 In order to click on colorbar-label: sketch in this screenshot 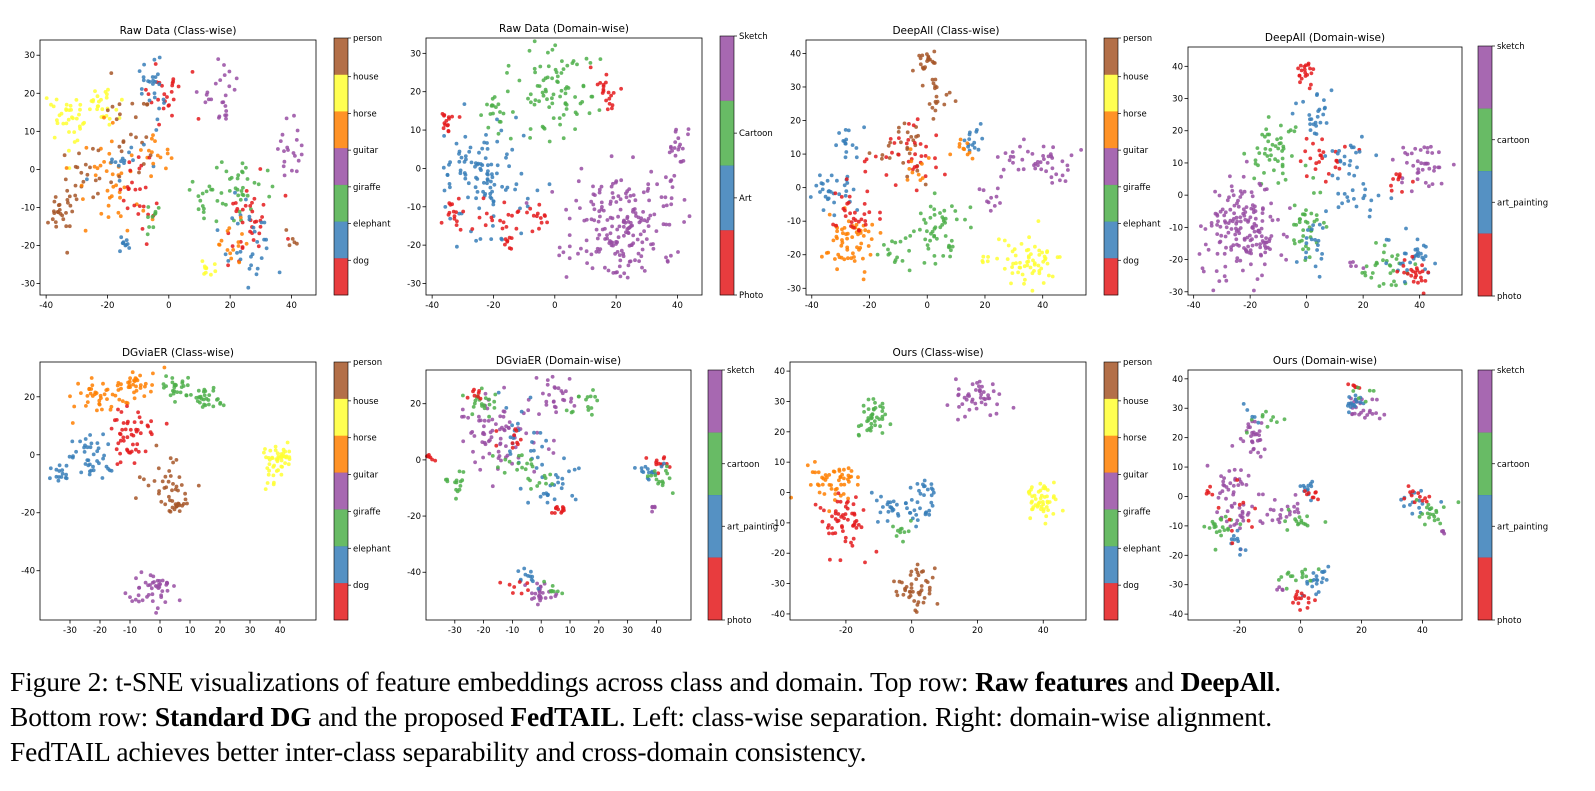, I will do `click(741, 371)`.